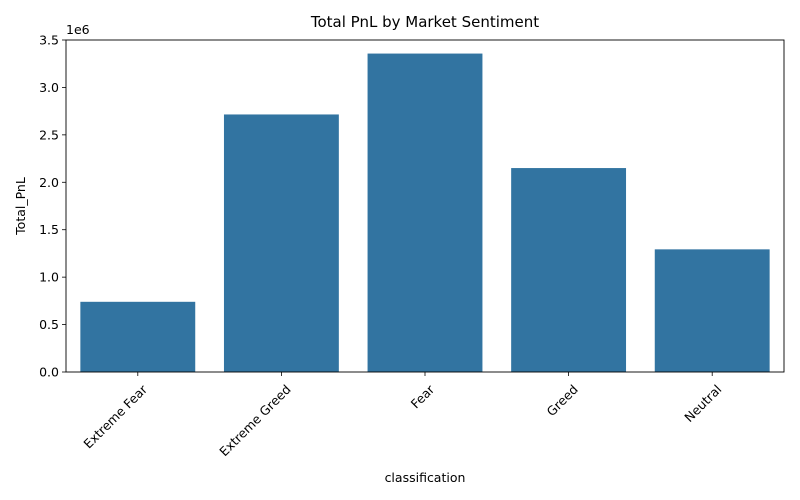 The image size is (800, 500). What do you see at coordinates (49, 277) in the screenshot?
I see `y-tick-label: 1.0` at bounding box center [49, 277].